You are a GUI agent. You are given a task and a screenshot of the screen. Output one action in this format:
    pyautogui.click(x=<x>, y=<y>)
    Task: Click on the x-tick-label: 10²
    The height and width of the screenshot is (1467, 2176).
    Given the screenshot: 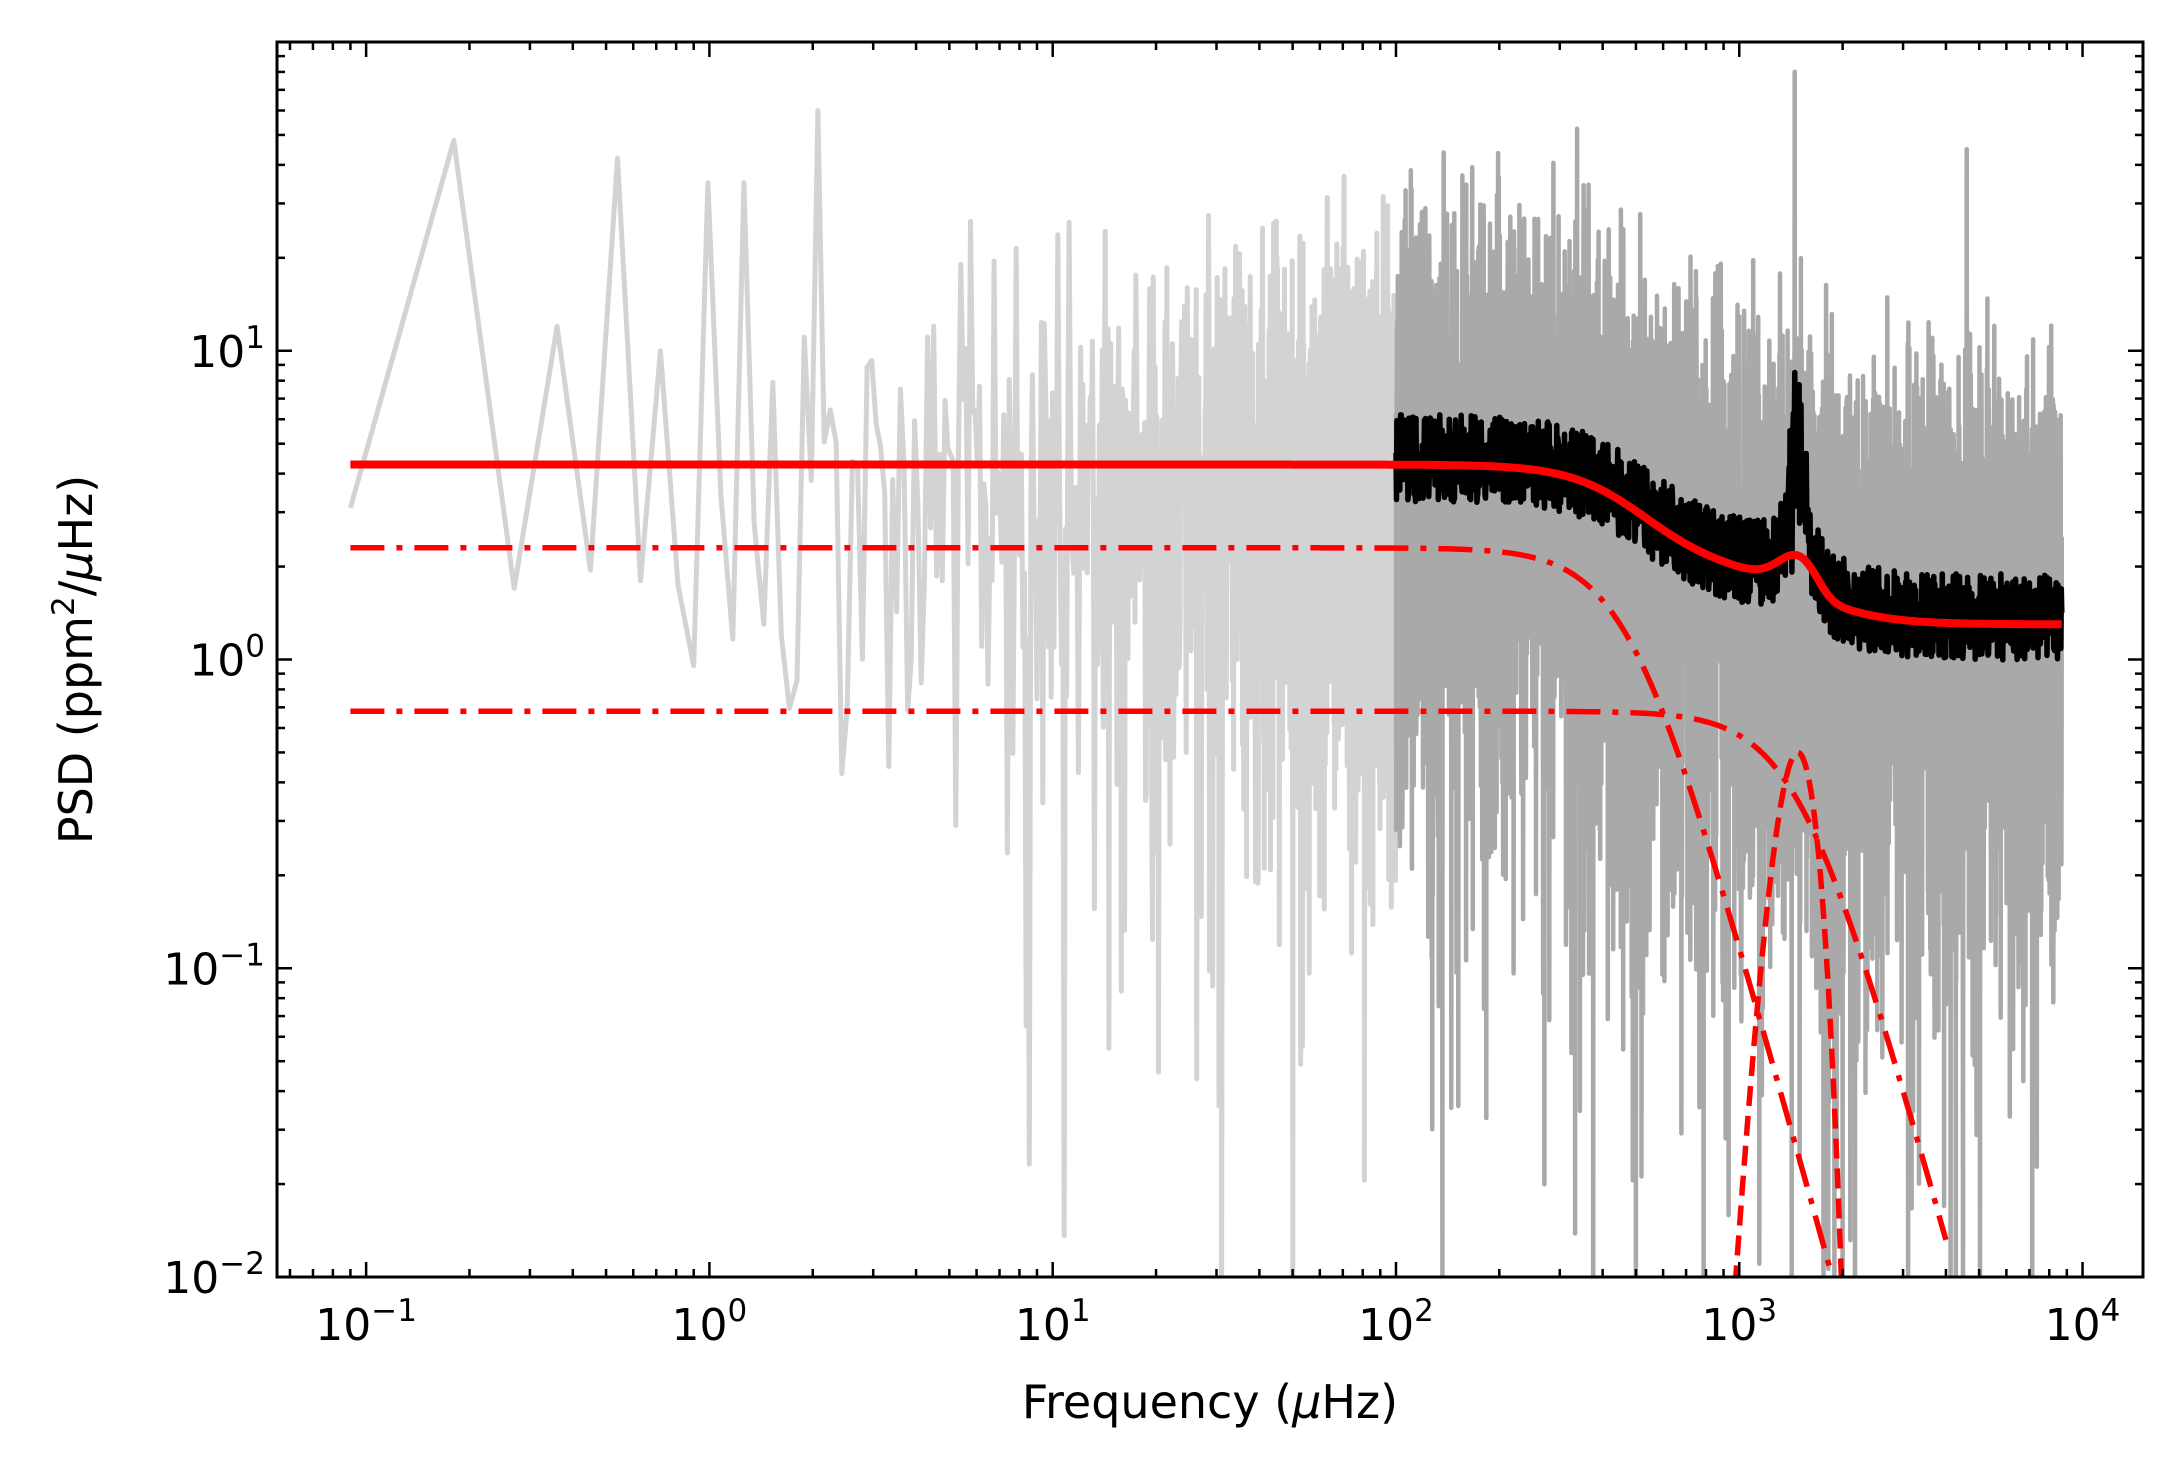 What is the action you would take?
    pyautogui.click(x=1396, y=1322)
    